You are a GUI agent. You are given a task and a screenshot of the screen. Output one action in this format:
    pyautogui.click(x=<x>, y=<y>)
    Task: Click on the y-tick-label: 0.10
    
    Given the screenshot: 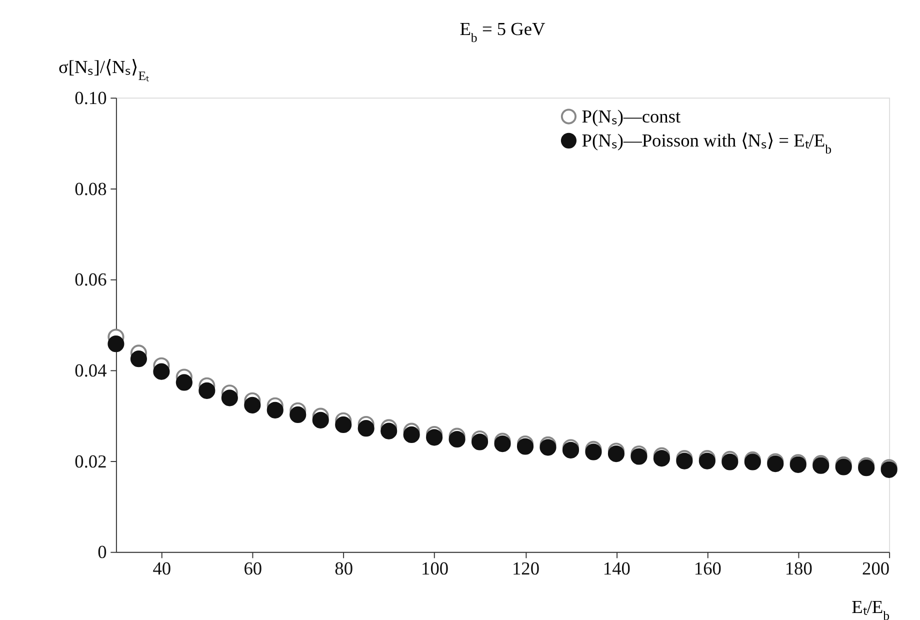 What is the action you would take?
    pyautogui.click(x=90, y=98)
    